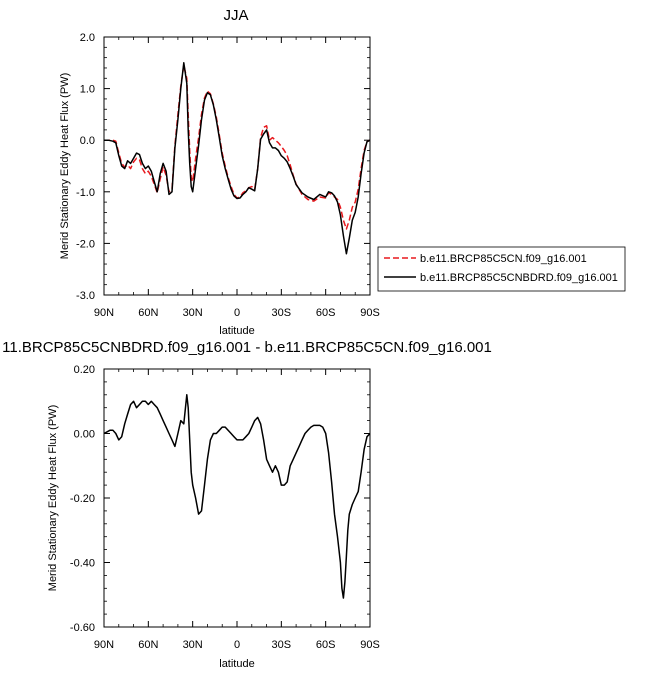  Describe the element at coordinates (237, 645) in the screenshot. I see `bottom-x-tick-label: 0` at that location.